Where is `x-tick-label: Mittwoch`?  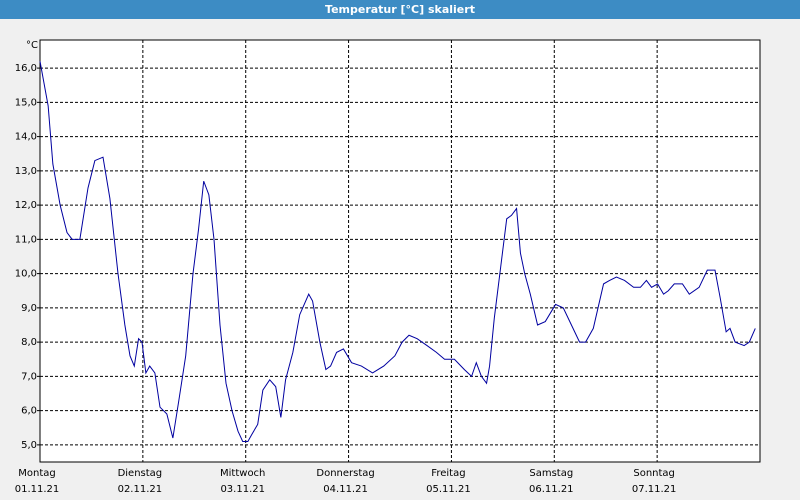 x-tick-label: Mittwoch is located at coordinates (242, 473).